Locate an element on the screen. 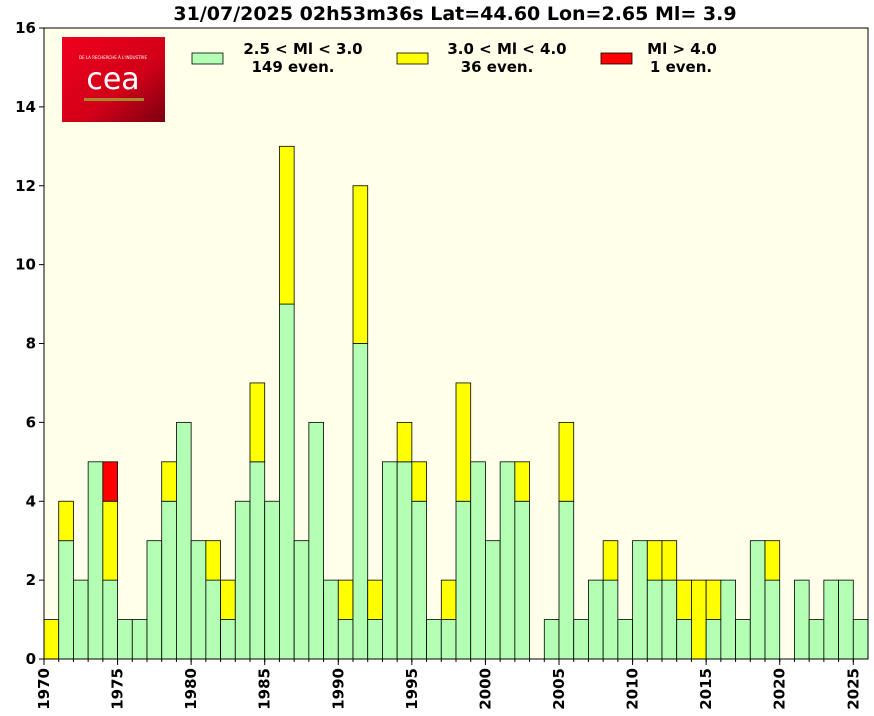 The height and width of the screenshot is (716, 874). legend-count-2: 36 even. is located at coordinates (497, 67).